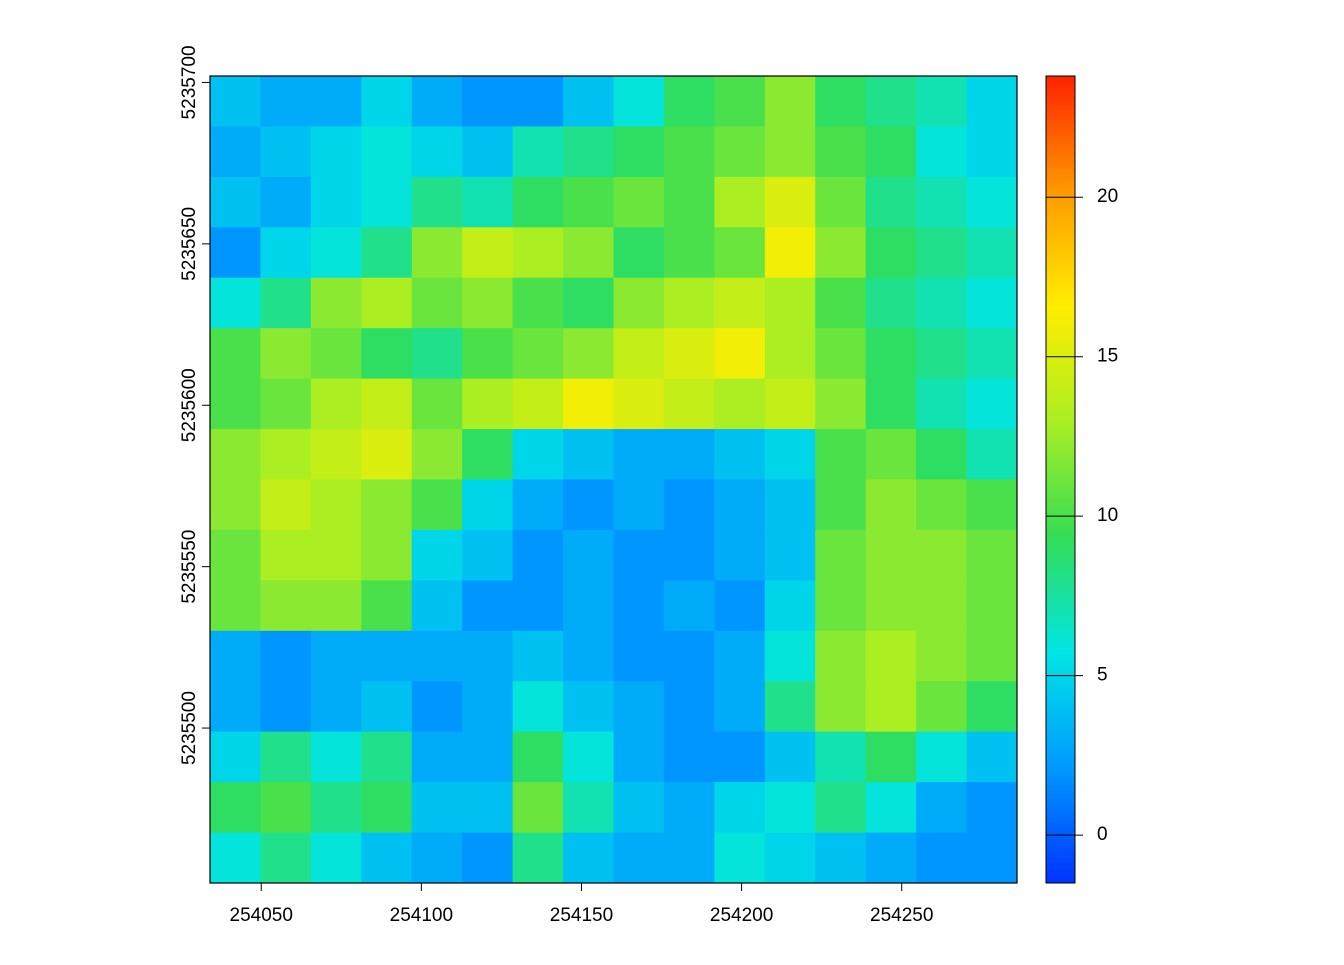  Describe the element at coordinates (1107, 356) in the screenshot. I see `colorbar-tick-label: 15` at that location.